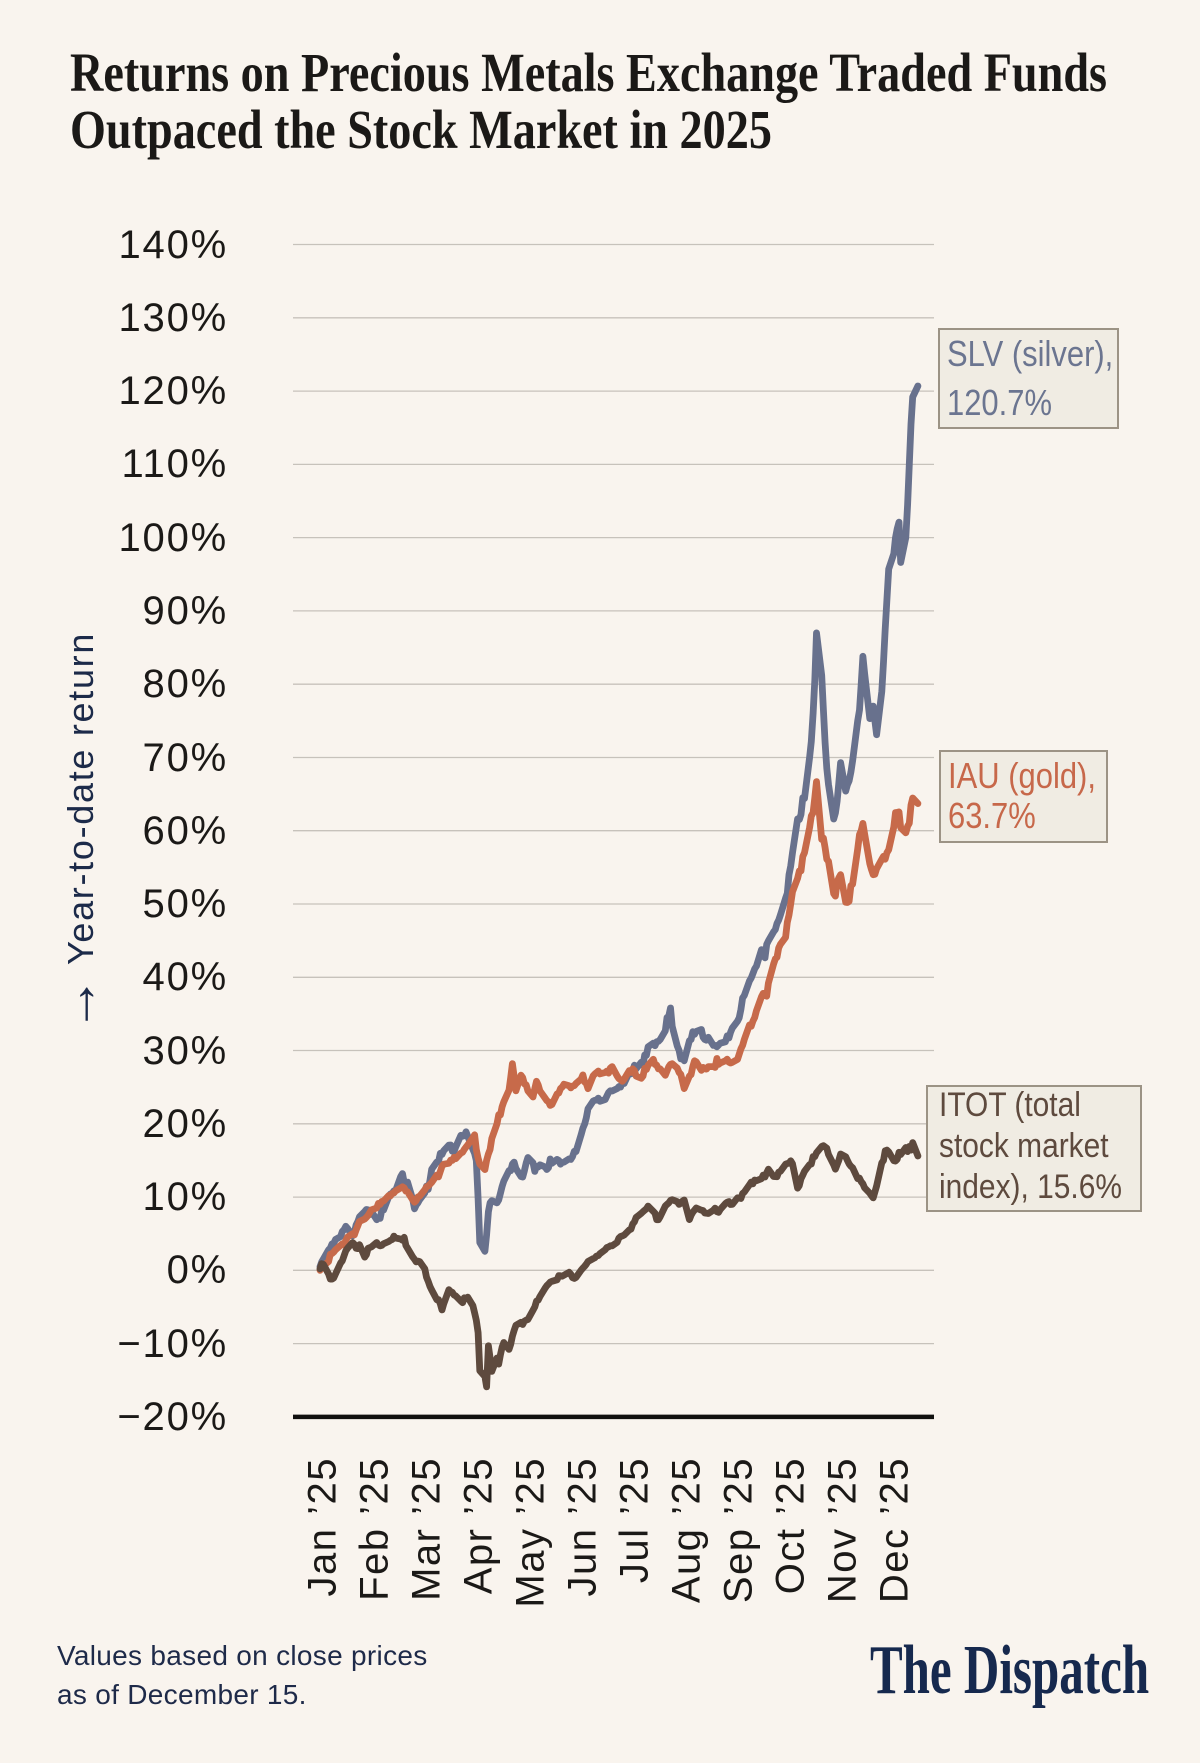 The width and height of the screenshot is (1200, 1763). What do you see at coordinates (791, 1525) in the screenshot?
I see `svg-text: Oct ’25` at bounding box center [791, 1525].